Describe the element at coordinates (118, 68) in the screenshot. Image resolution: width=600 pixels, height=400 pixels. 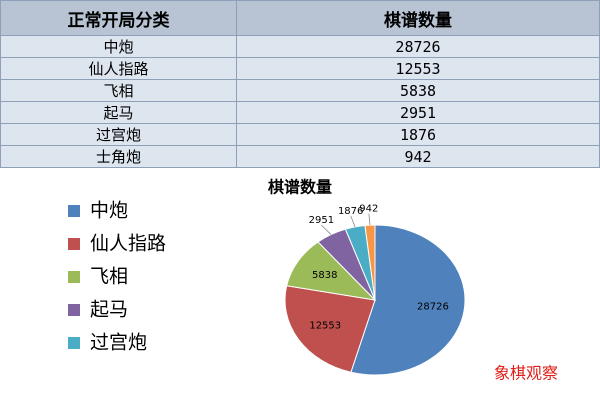
I see `name-cell: 仙人指路` at that location.